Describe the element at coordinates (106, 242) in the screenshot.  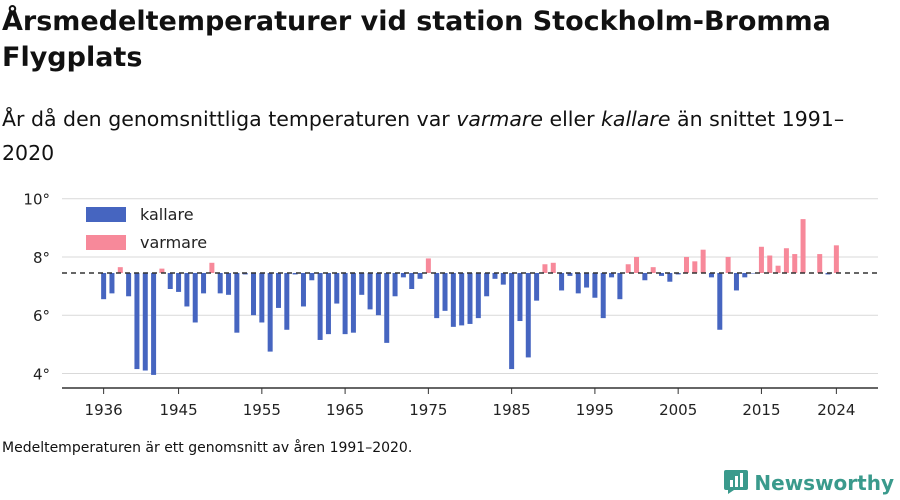
I see `legend-swatch-warm` at that location.